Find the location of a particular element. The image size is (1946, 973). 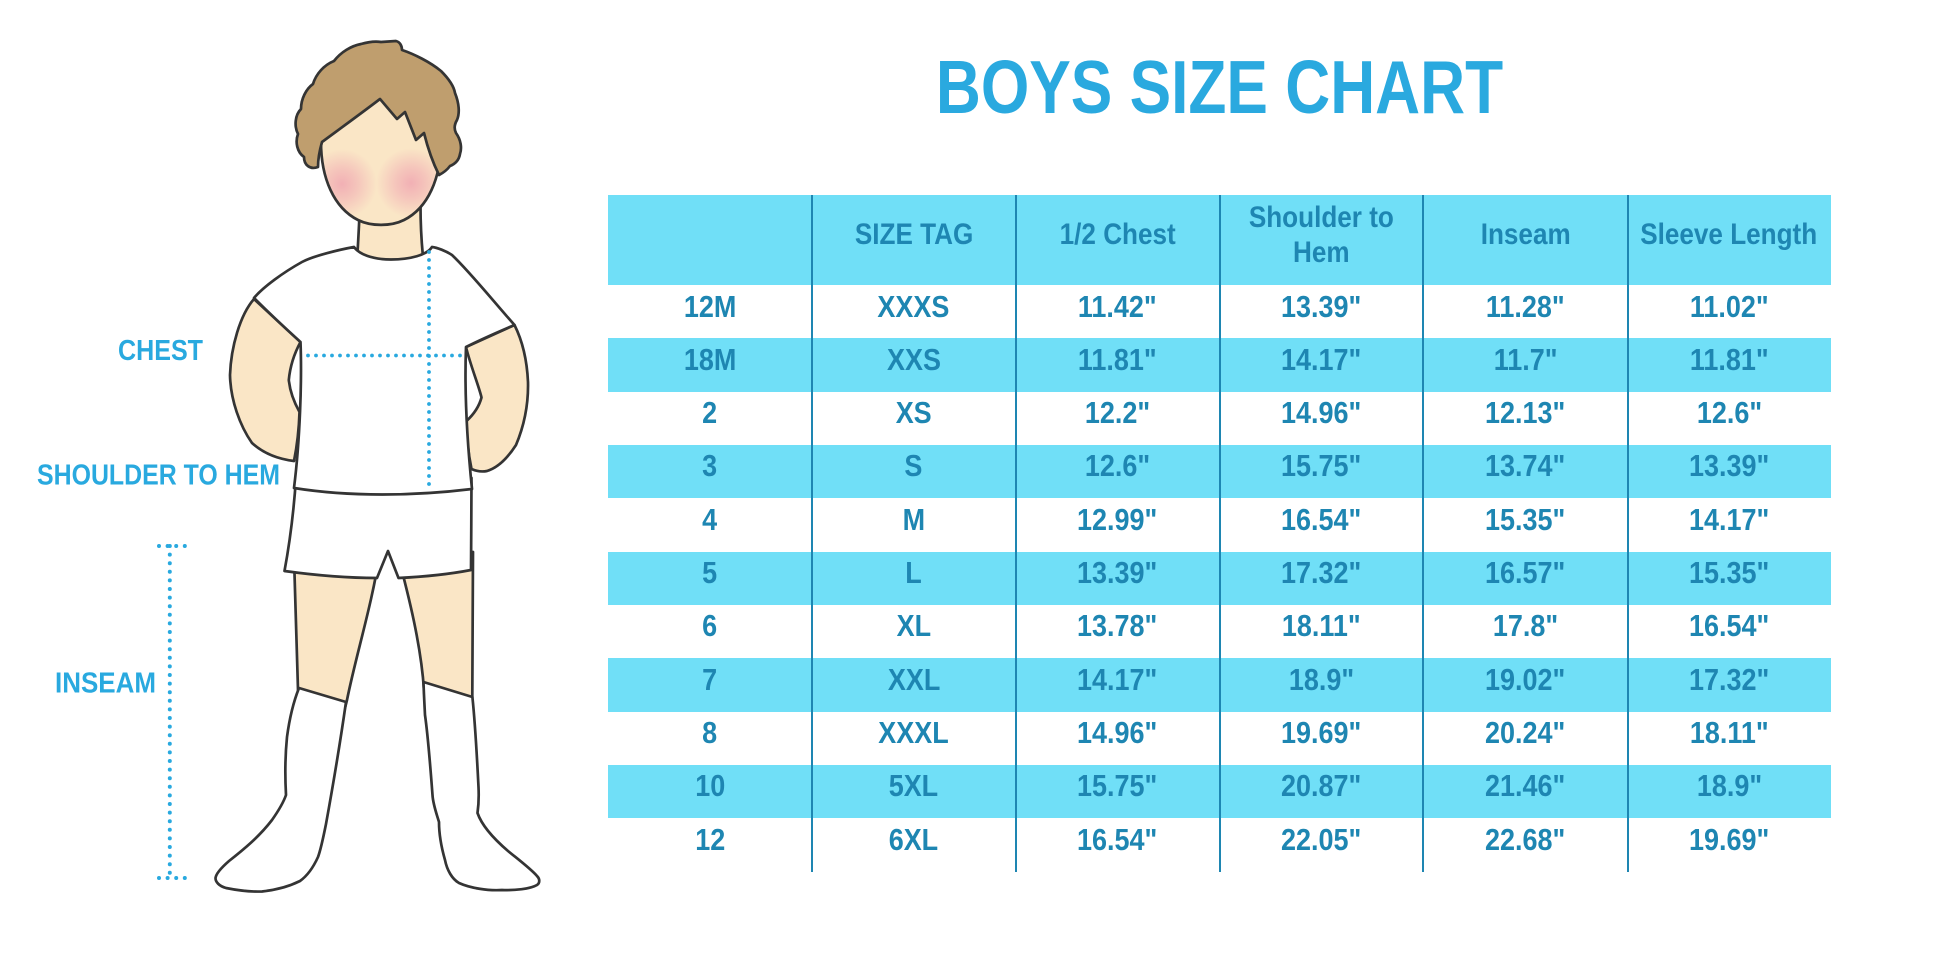

svg-text: INSEAM is located at coordinates (105, 684).